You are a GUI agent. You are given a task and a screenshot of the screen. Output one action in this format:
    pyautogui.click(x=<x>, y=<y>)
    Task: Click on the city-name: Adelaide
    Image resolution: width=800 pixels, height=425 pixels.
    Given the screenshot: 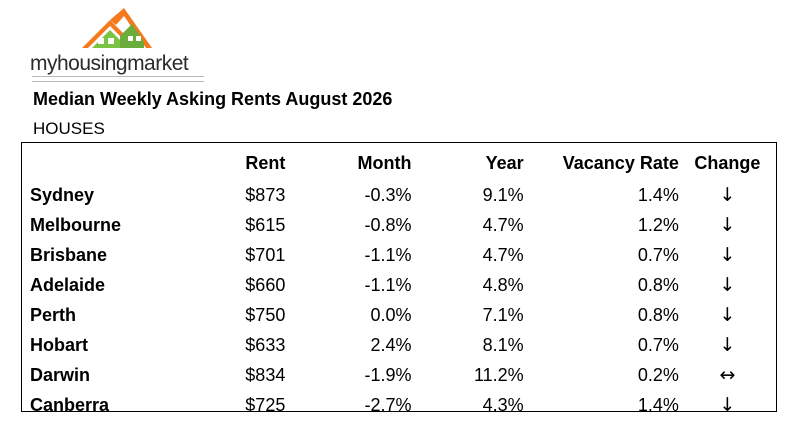 What is the action you would take?
    pyautogui.click(x=68, y=284)
    